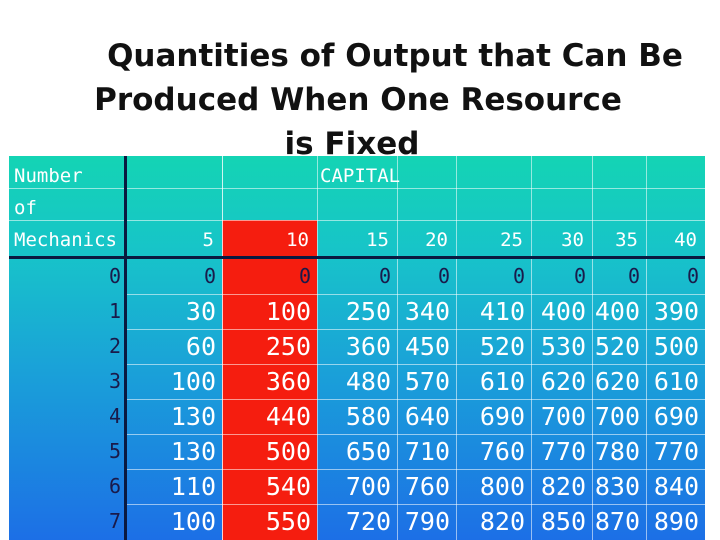  I want to click on header-divider-vertical, so click(125, 348).